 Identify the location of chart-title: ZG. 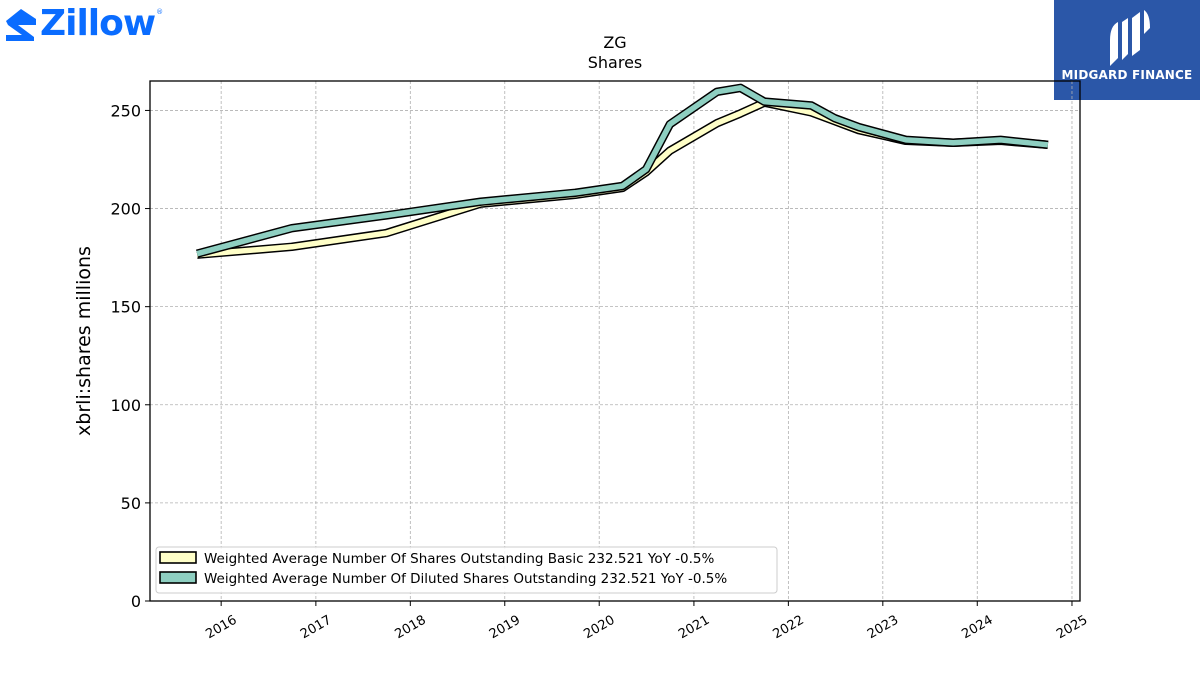
(614, 42).